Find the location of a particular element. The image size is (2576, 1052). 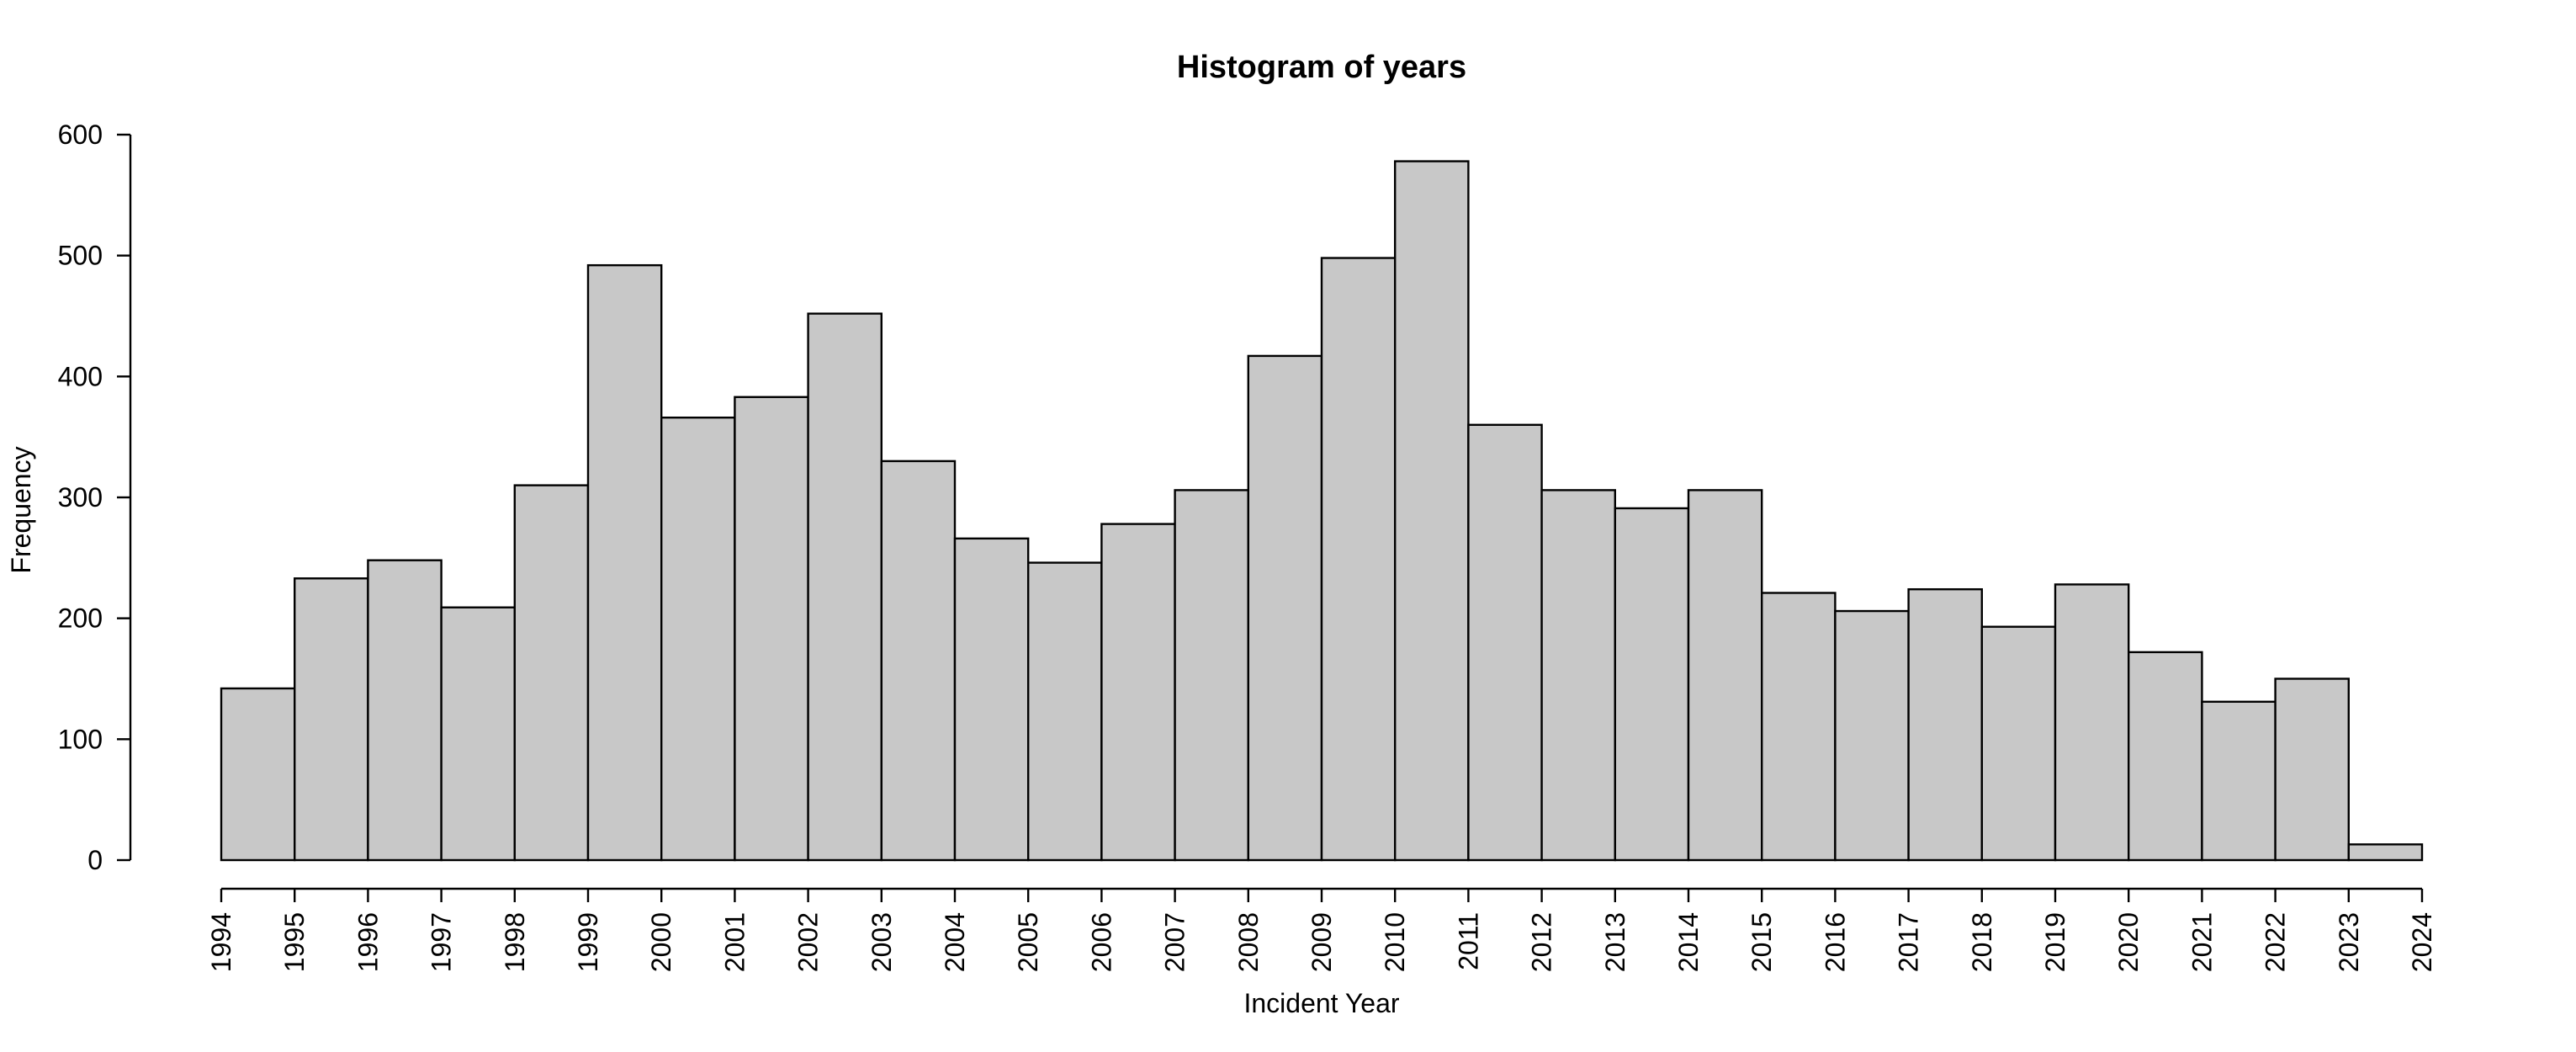

x-tick-label: 2001 is located at coordinates (735, 942).